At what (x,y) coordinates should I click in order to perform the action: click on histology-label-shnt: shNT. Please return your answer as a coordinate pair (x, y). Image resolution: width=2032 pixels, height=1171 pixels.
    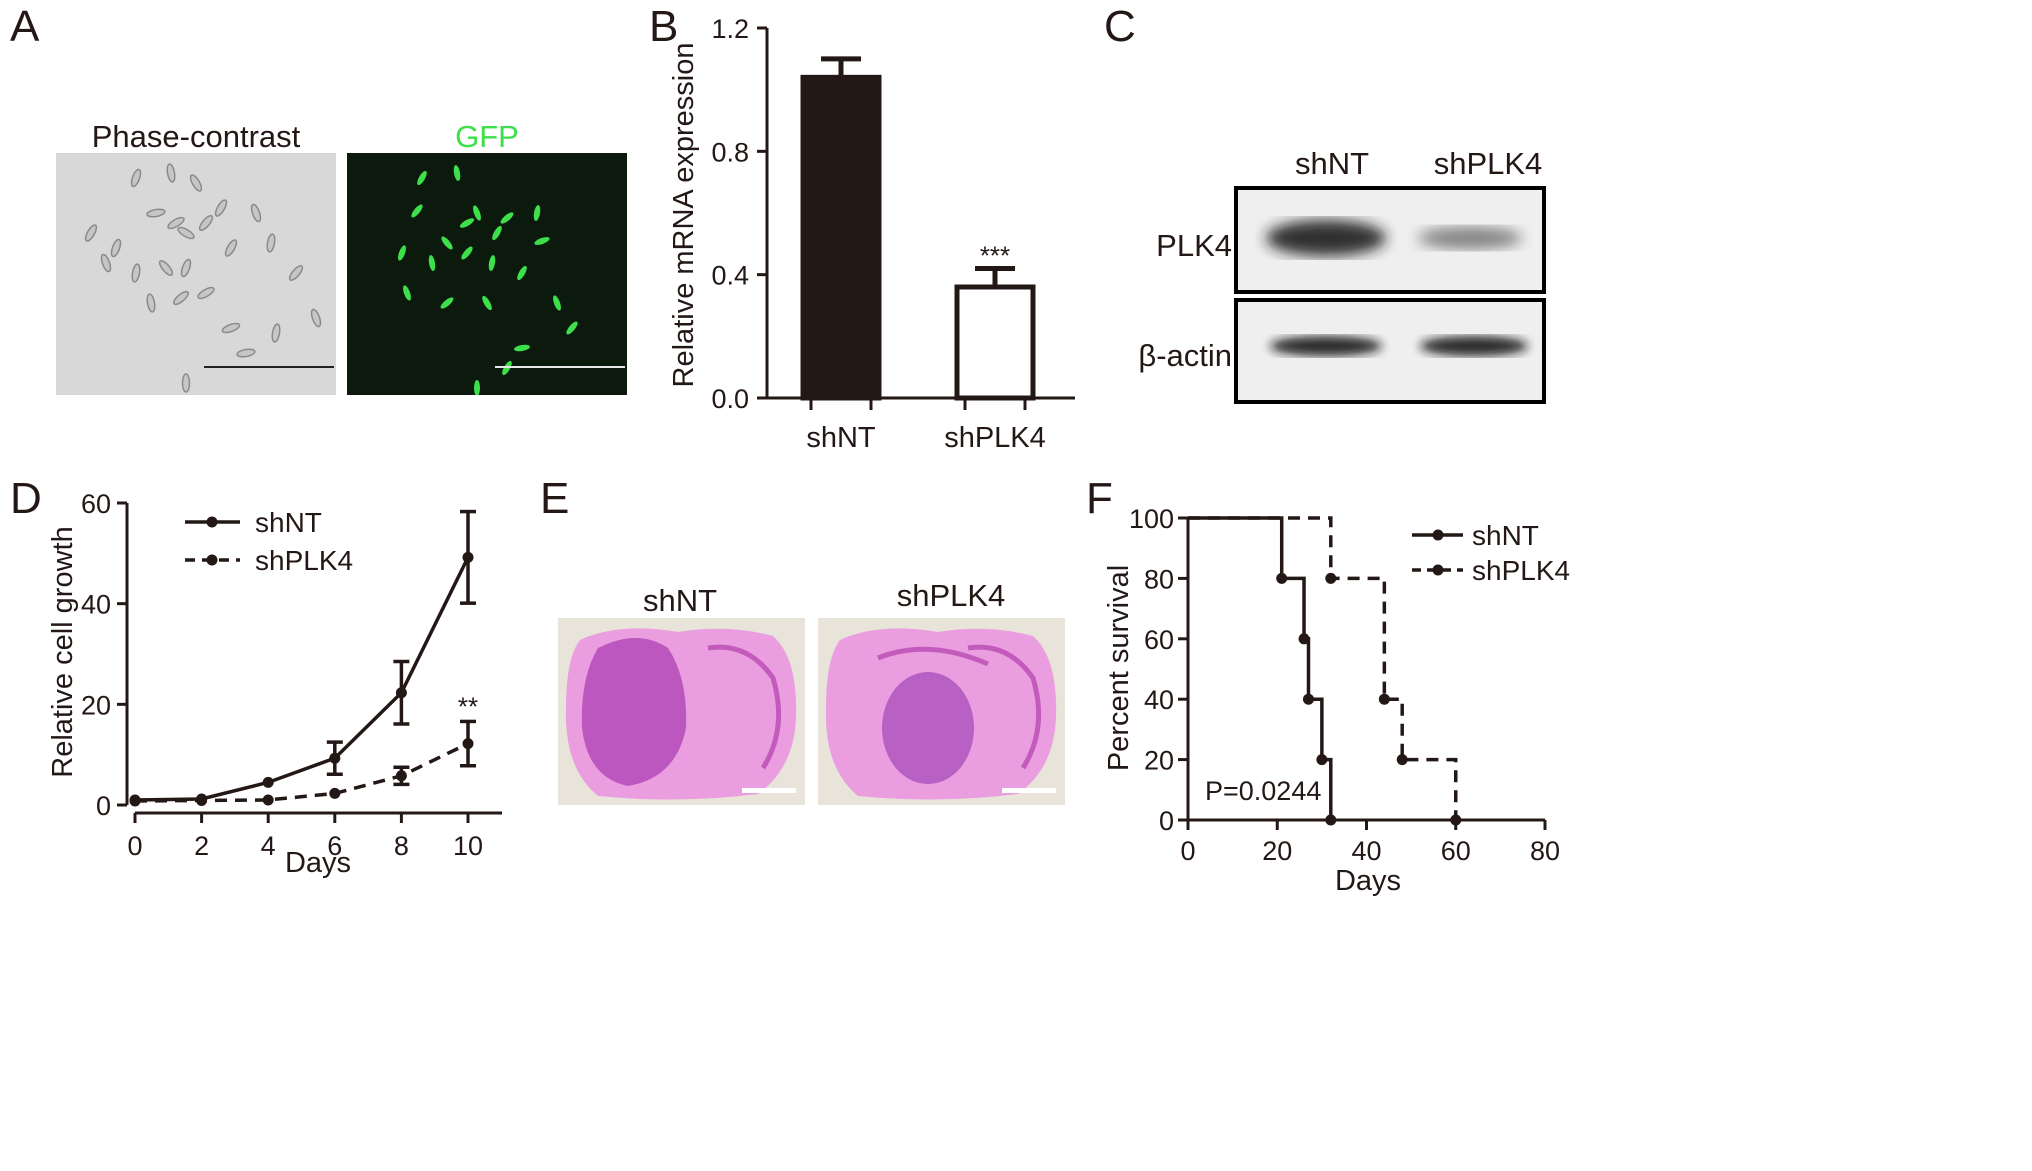
    Looking at the image, I should click on (680, 600).